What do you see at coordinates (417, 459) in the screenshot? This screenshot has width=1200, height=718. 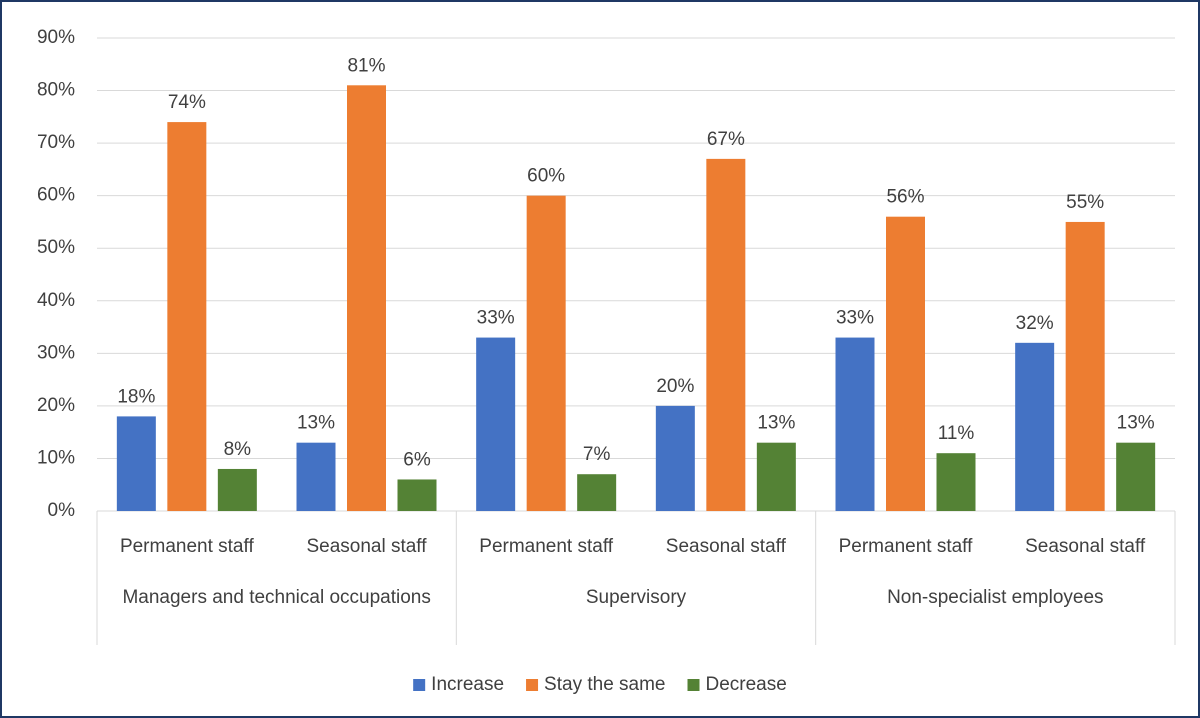 I see `value-label: 6%` at bounding box center [417, 459].